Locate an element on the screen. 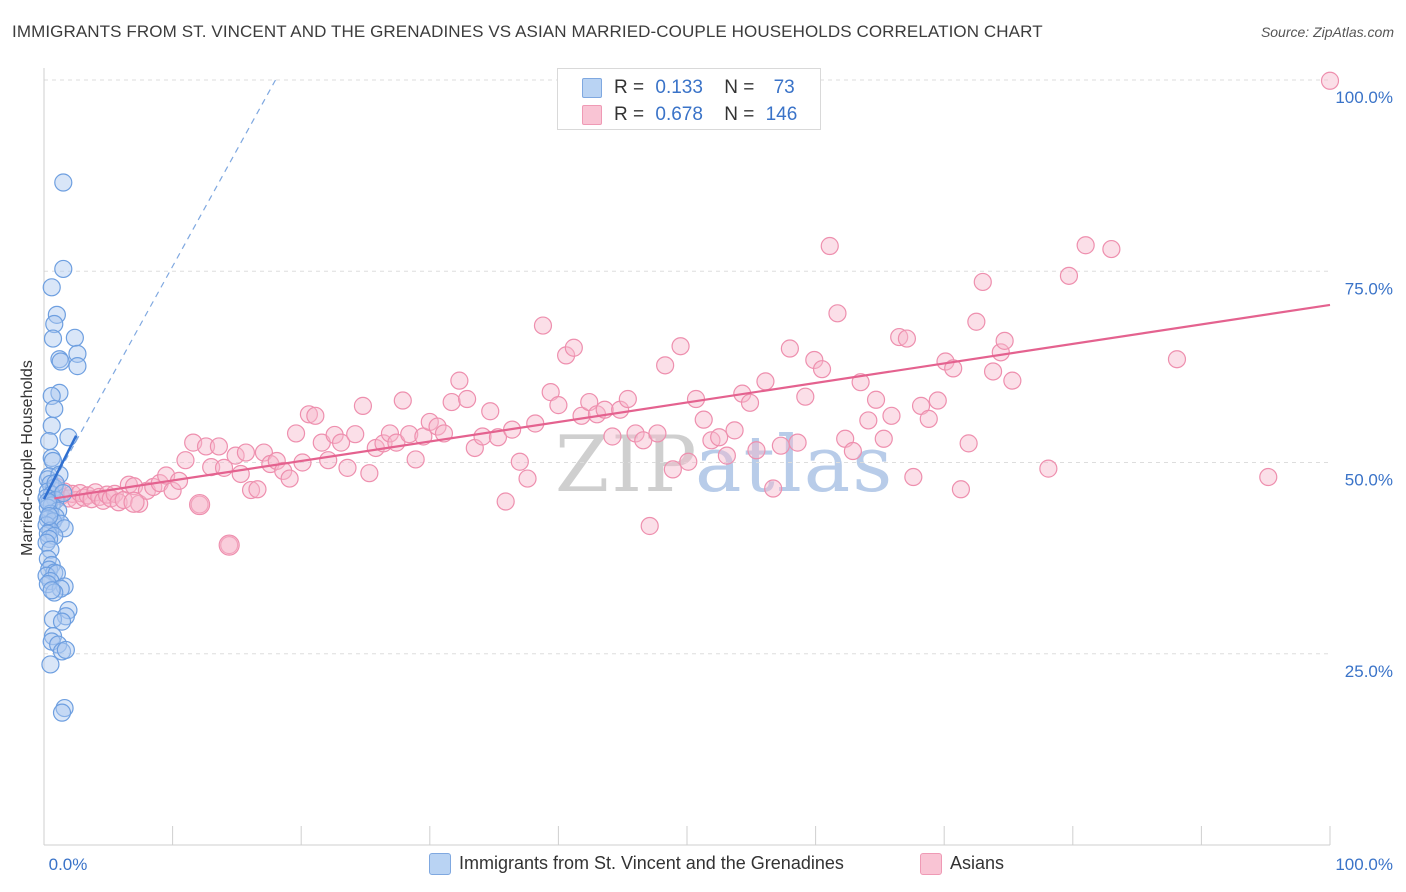  r-value: 0.678 is located at coordinates (679, 114).